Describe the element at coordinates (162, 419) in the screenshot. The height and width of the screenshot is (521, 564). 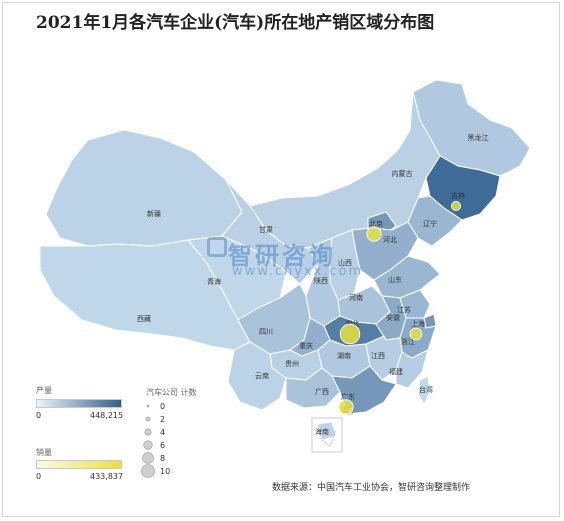
I see `count-legend-value: 2` at that location.